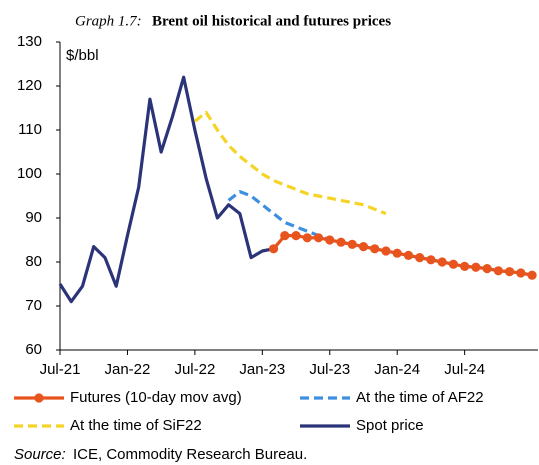 Image resolution: width=539 pixels, height=465 pixels. Describe the element at coordinates (420, 397) in the screenshot. I see `legend-label: At the time of AF22` at that location.